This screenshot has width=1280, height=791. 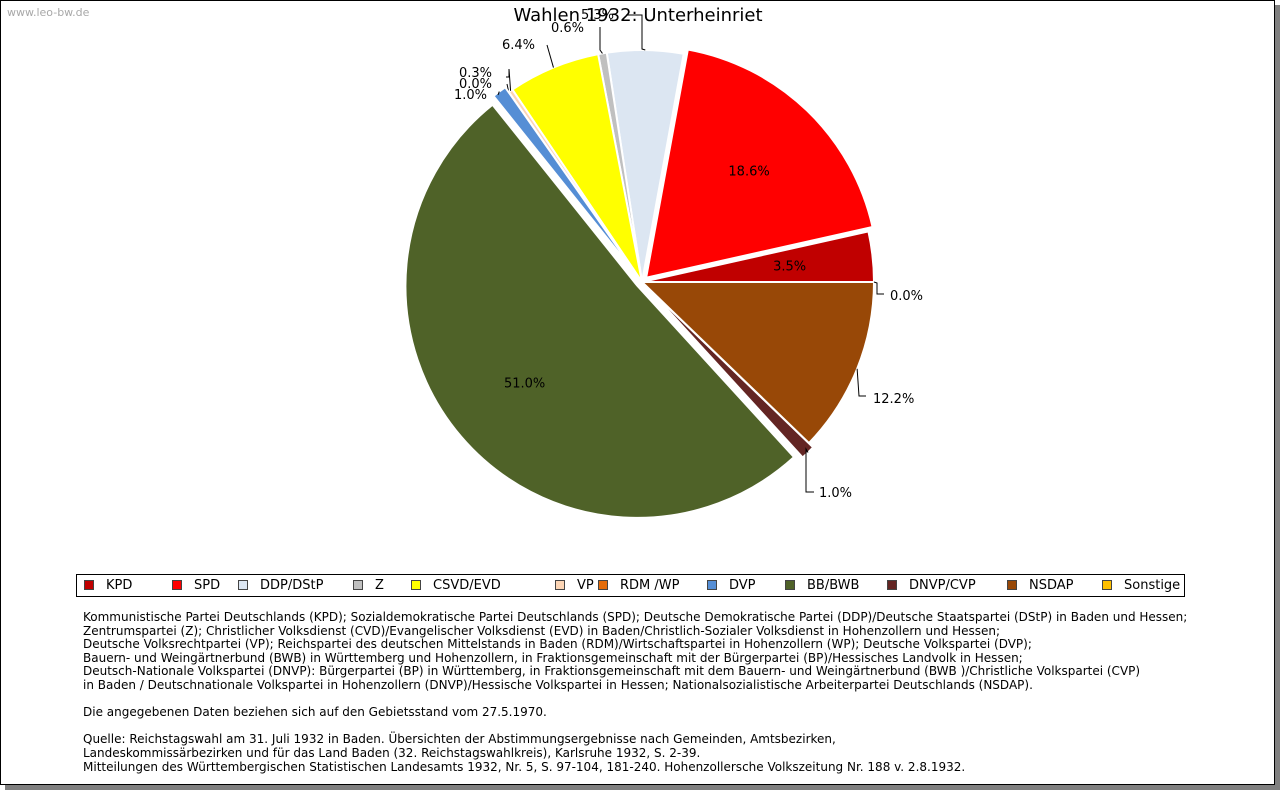 I want to click on legend-label: VP, so click(x=585, y=585).